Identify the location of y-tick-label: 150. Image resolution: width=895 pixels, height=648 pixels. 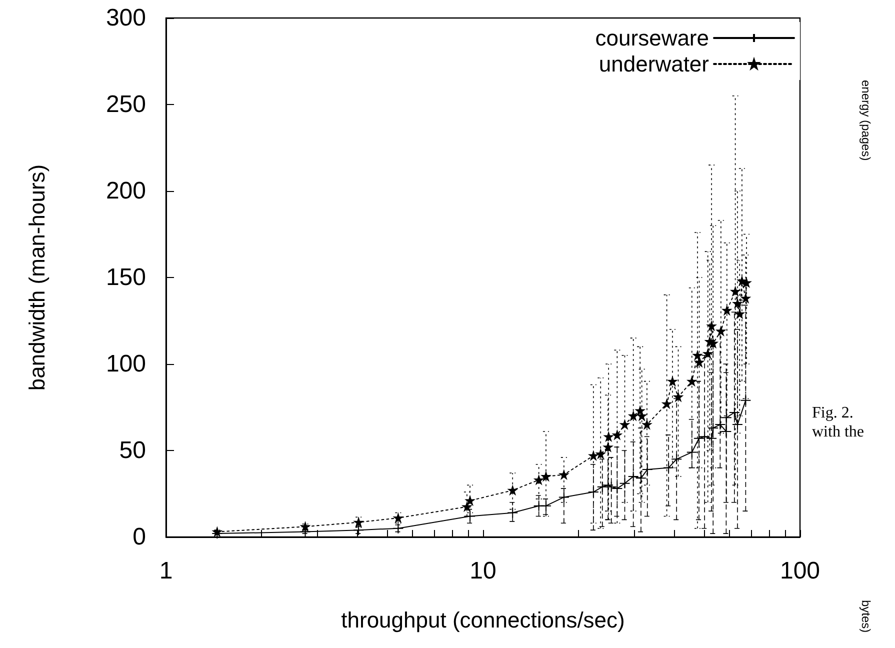
(126, 277).